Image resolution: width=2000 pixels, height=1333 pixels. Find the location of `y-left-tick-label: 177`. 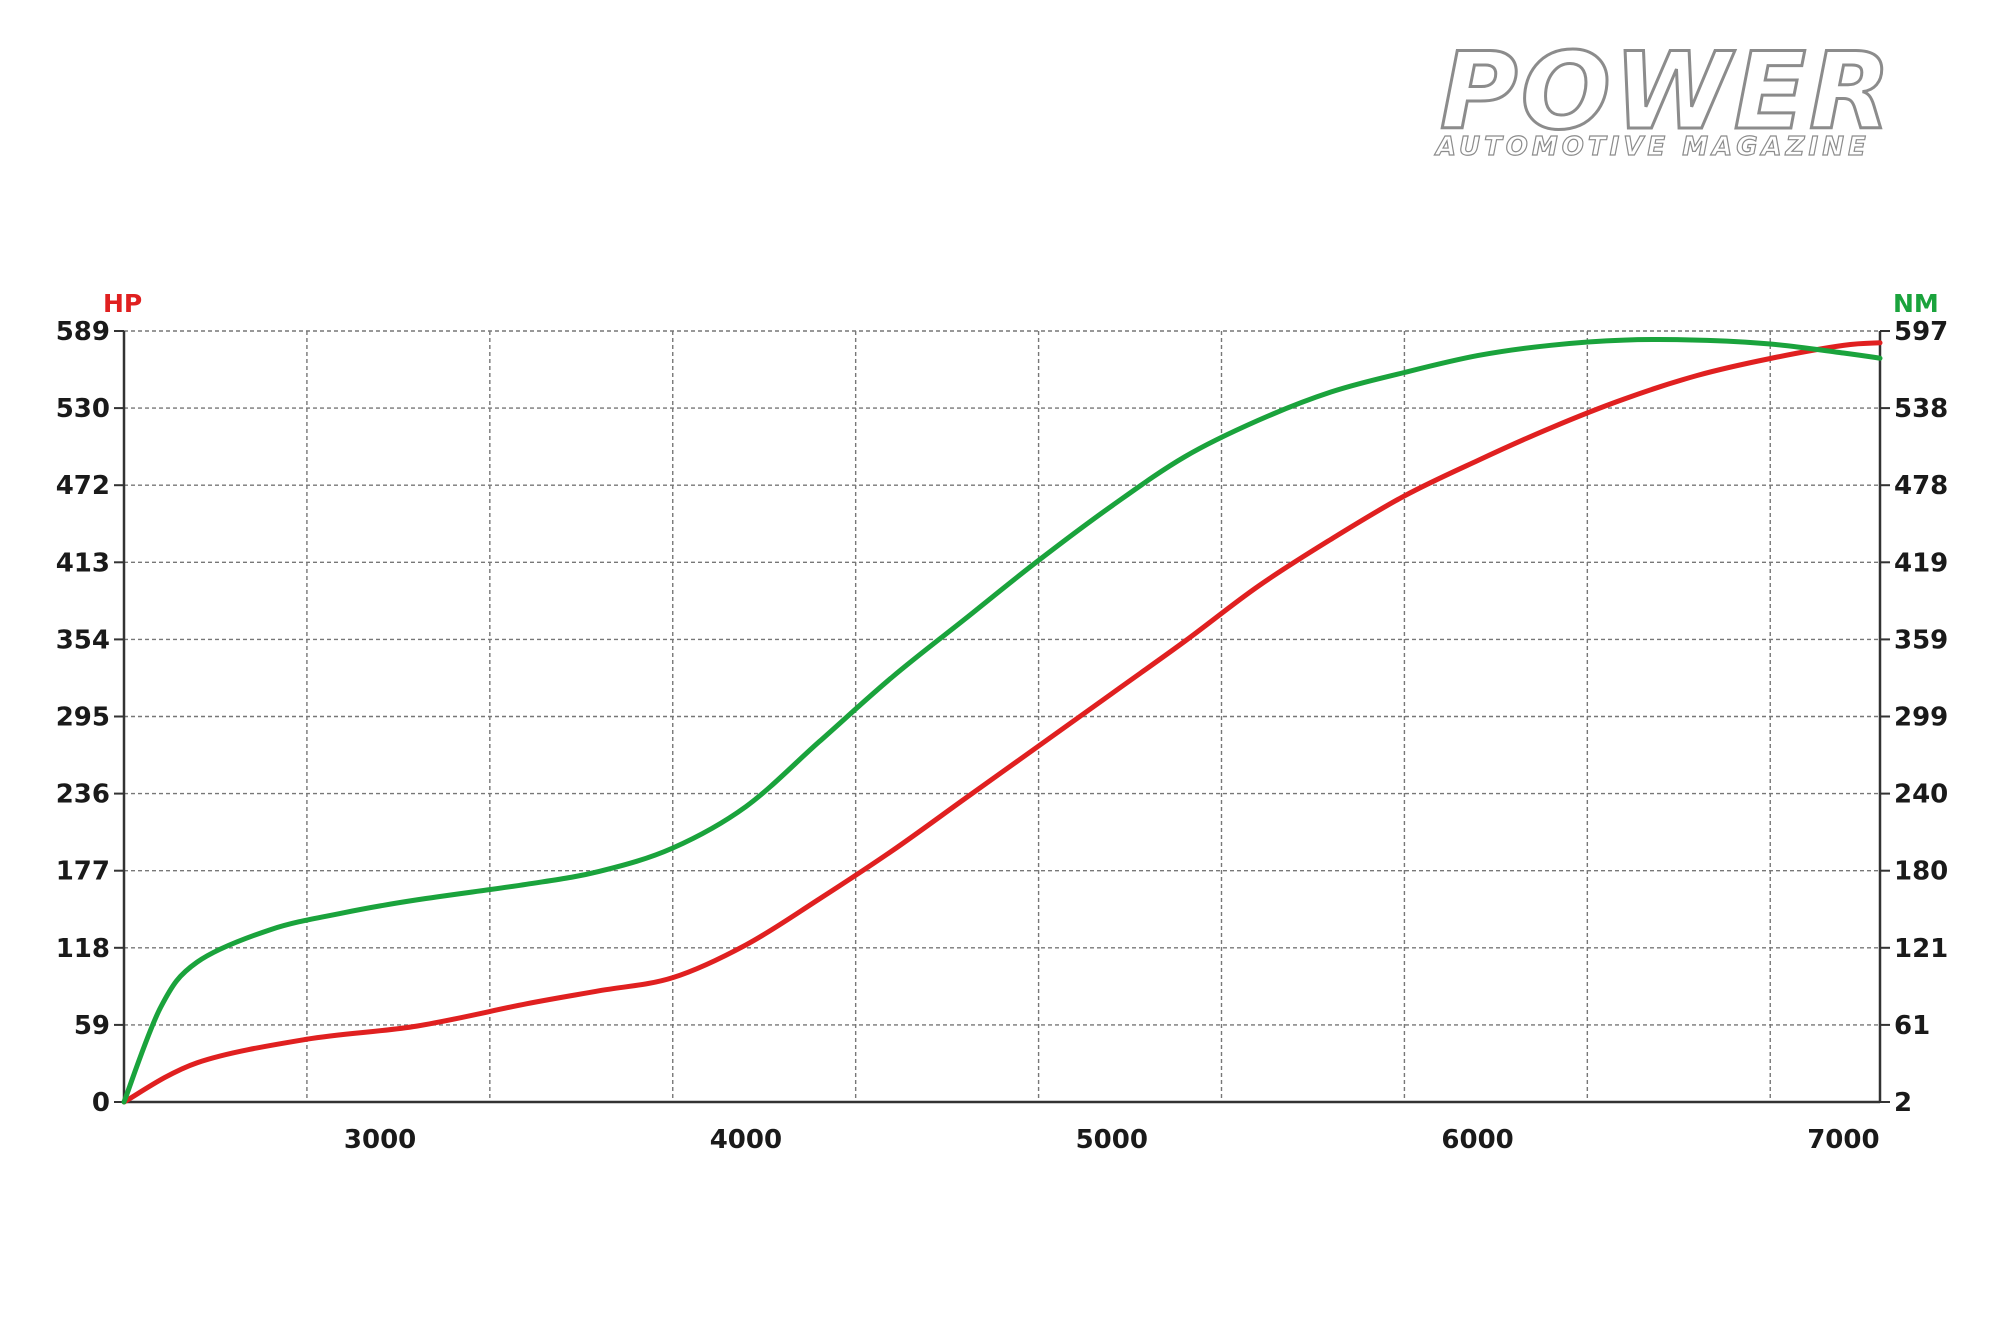

y-left-tick-label: 177 is located at coordinates (83, 872).